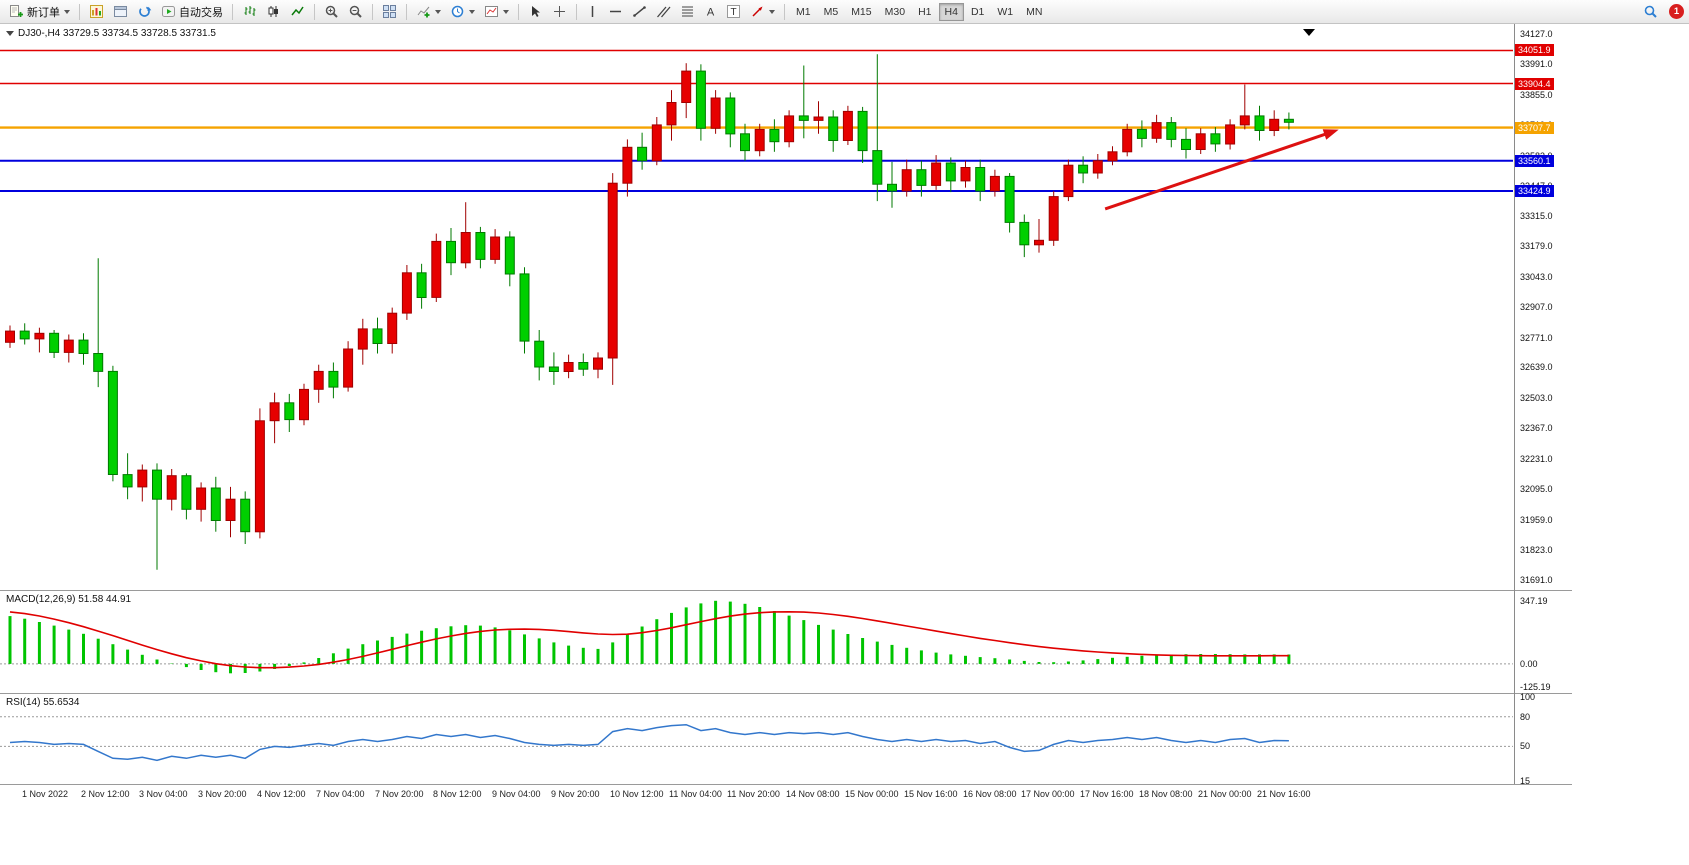 This screenshot has width=1689, height=865. I want to click on tile-windows-icon, so click(389, 11).